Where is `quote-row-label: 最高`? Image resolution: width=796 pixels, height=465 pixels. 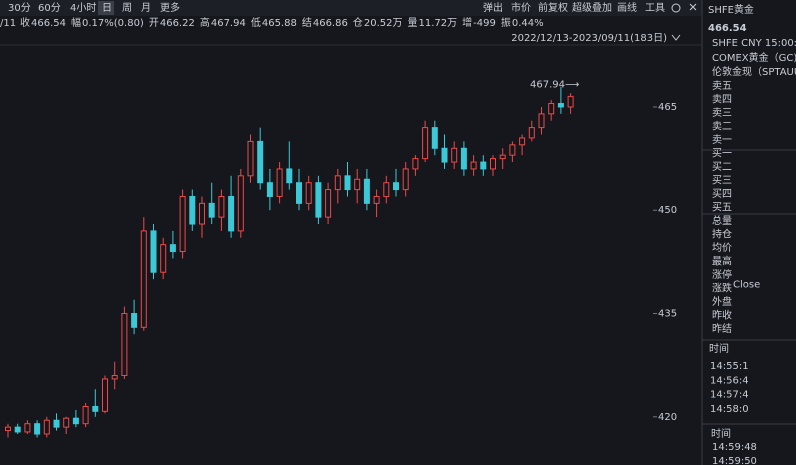
quote-row-label: 最高 is located at coordinates (722, 261).